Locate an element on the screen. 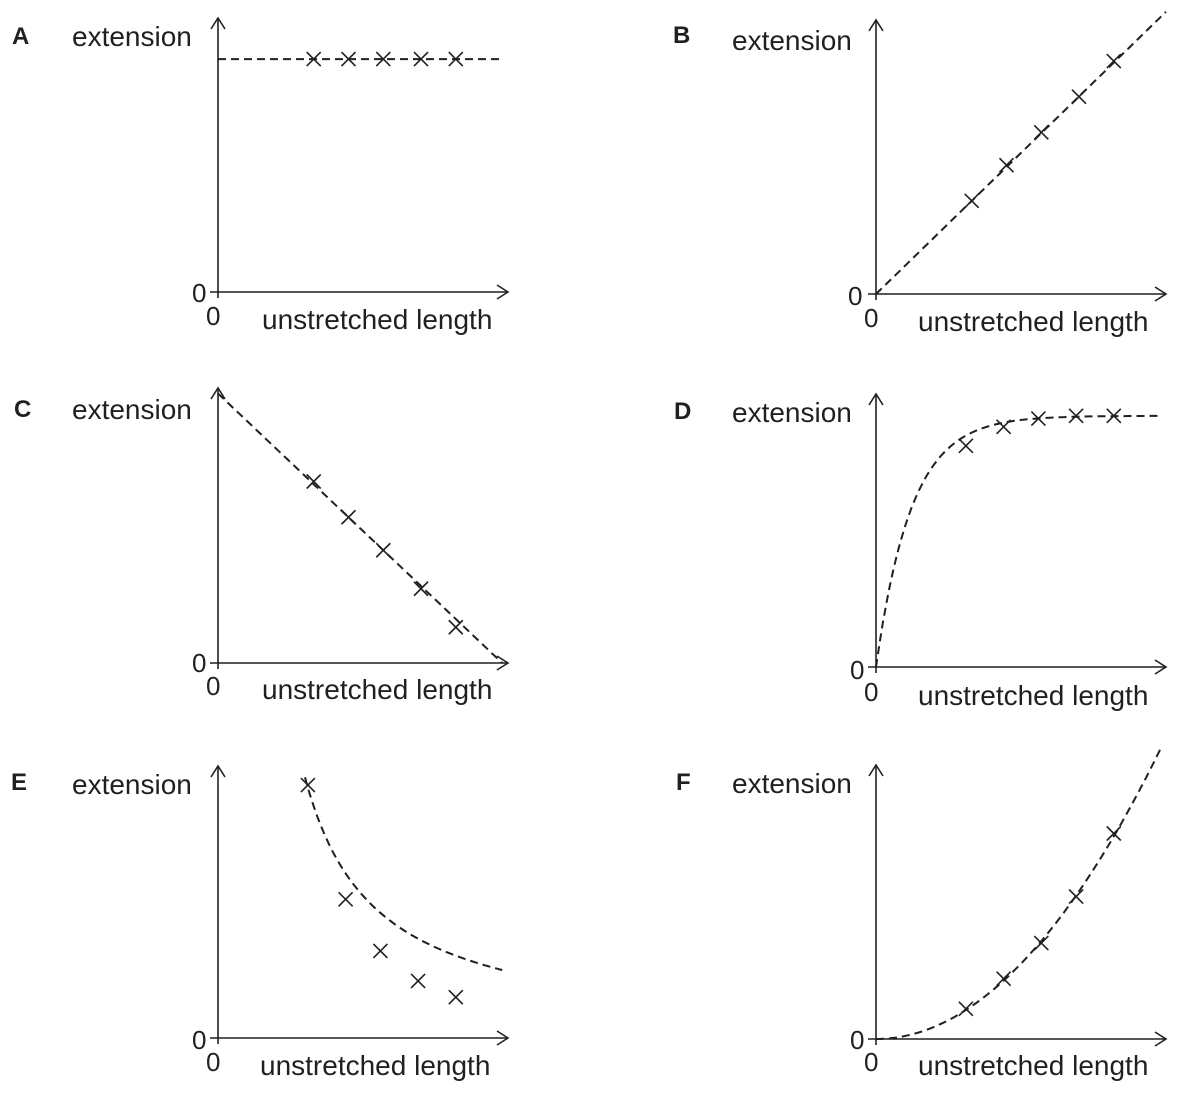  graph-panel-b: B extension 0 0 unstretched length is located at coordinates (920, 182).